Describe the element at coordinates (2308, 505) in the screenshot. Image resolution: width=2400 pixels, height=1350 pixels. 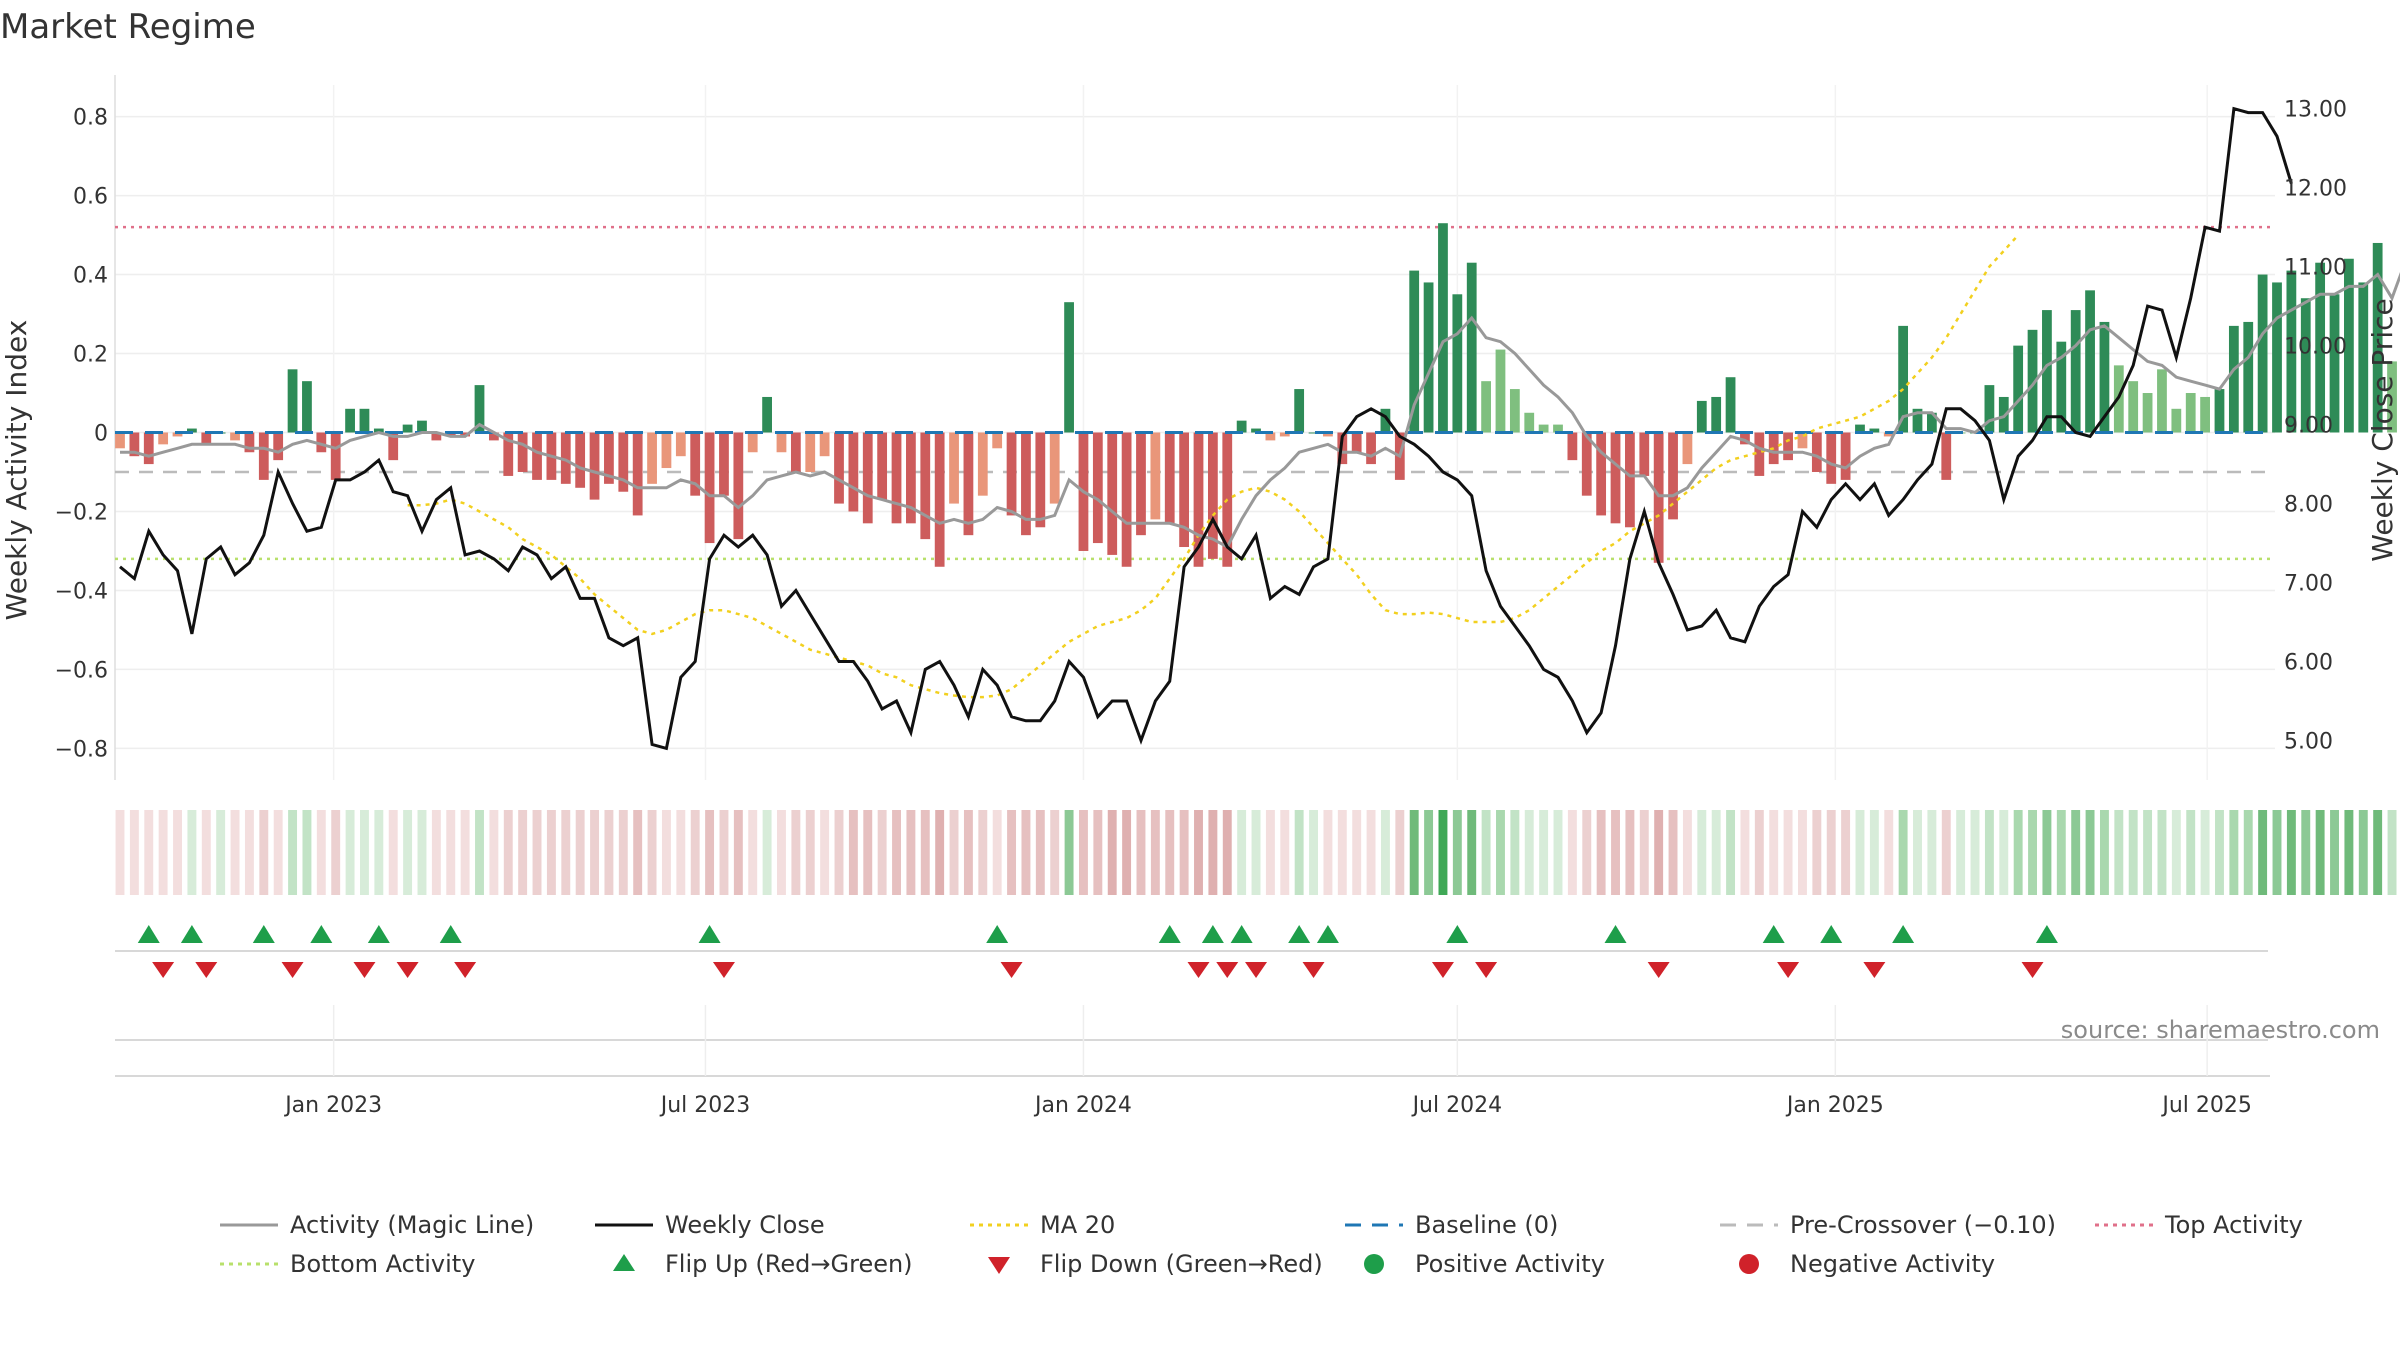
I see `right-tick-label: 8.00` at that location.